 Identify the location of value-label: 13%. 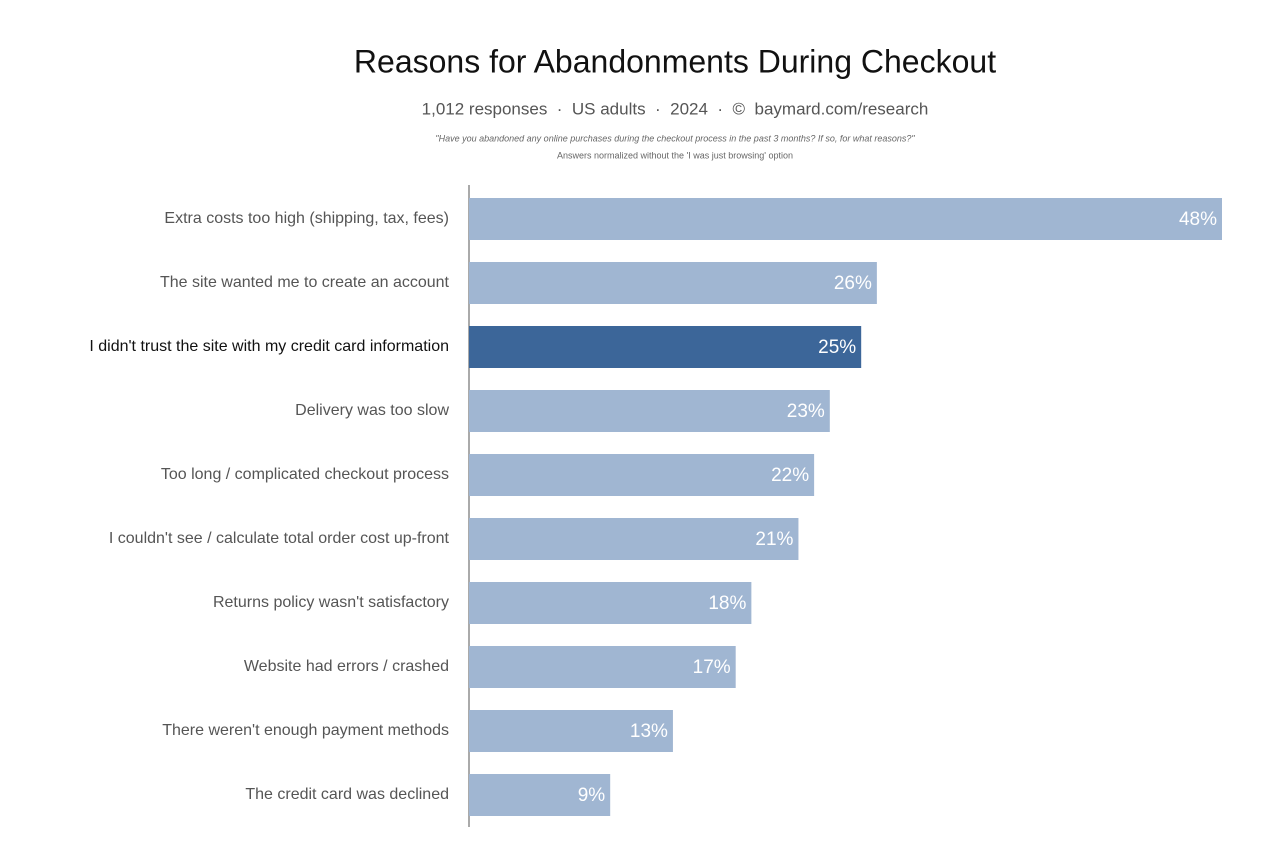
(649, 731).